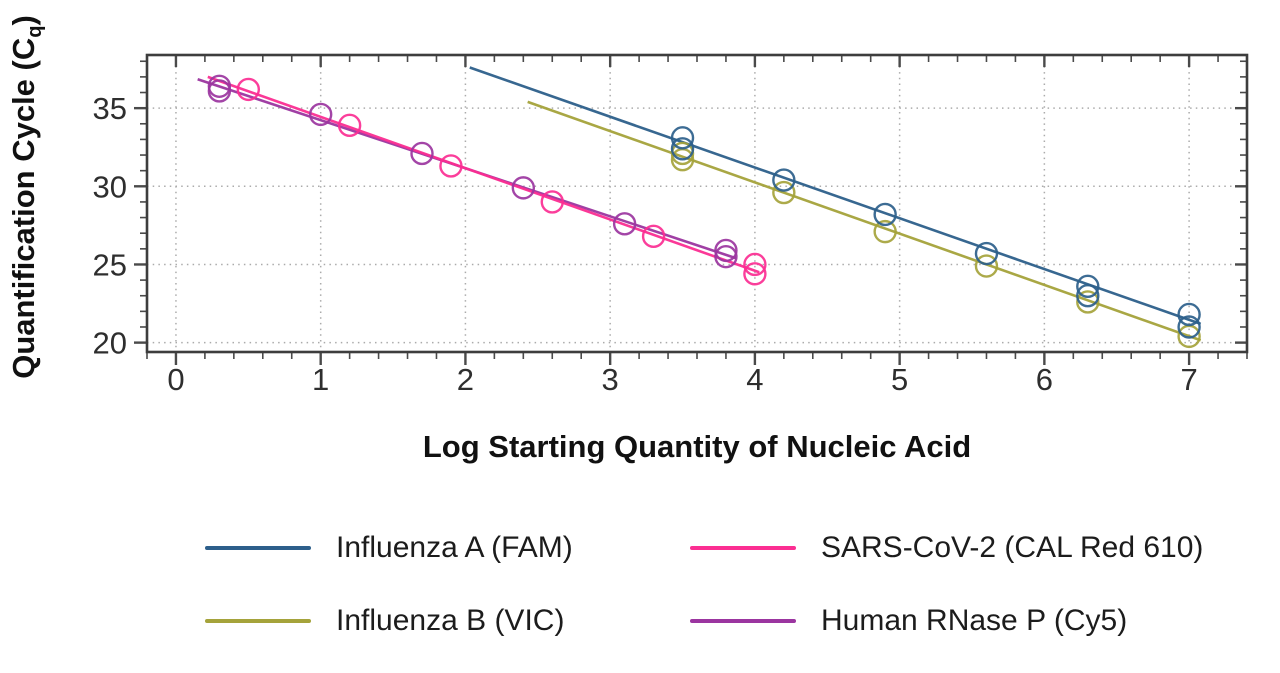  Describe the element at coordinates (899, 379) in the screenshot. I see `x-tick-label: 5` at that location.